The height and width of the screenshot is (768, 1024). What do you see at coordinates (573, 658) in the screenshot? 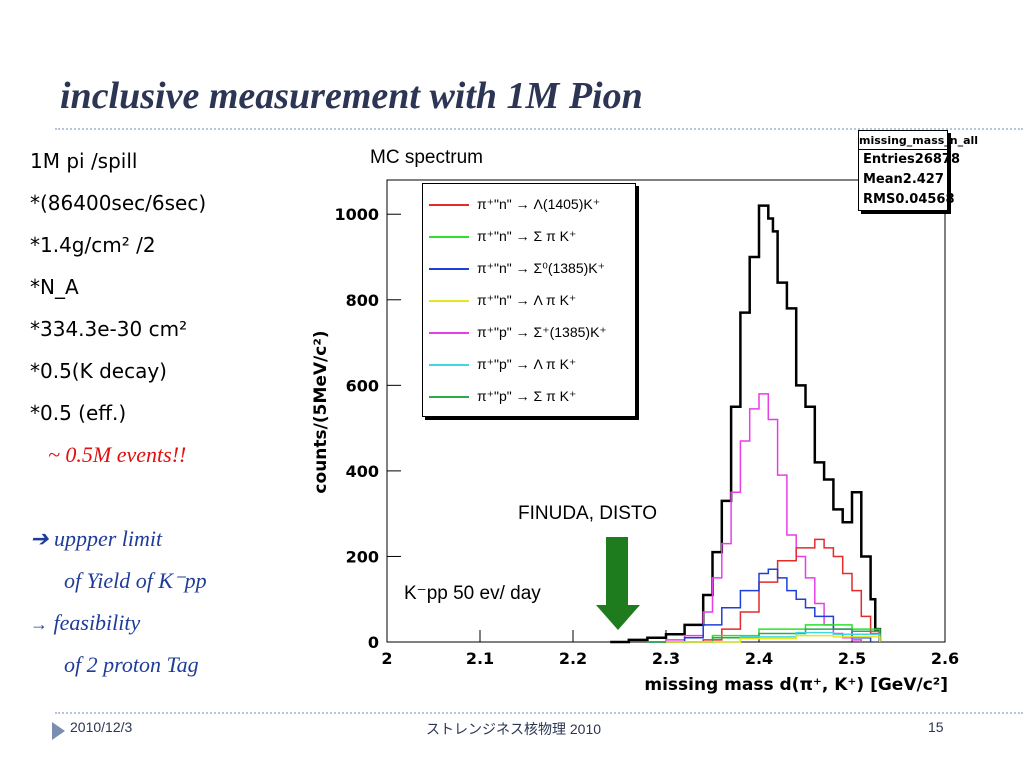
I see `x-tick-label: 2.2` at bounding box center [573, 658].